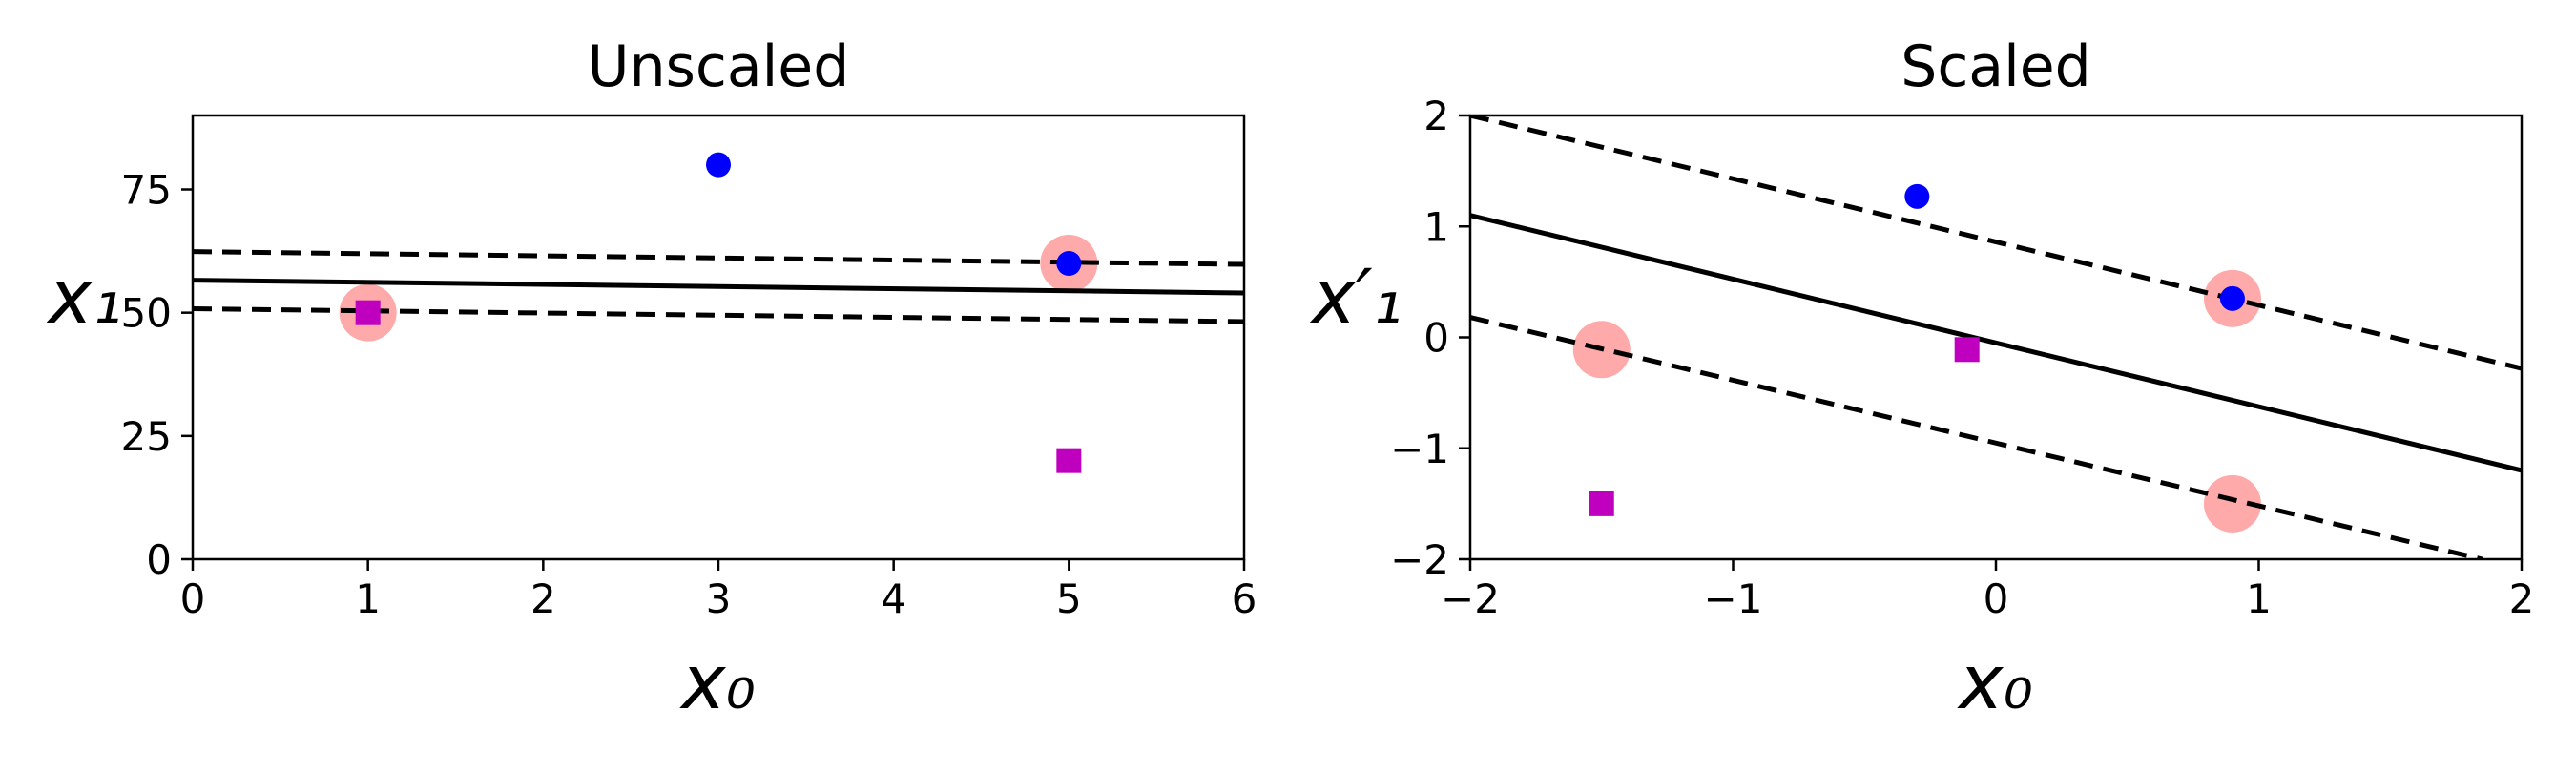 This screenshot has height=773, width=2576. I want to click on y-tick-label: 75, so click(146, 190).